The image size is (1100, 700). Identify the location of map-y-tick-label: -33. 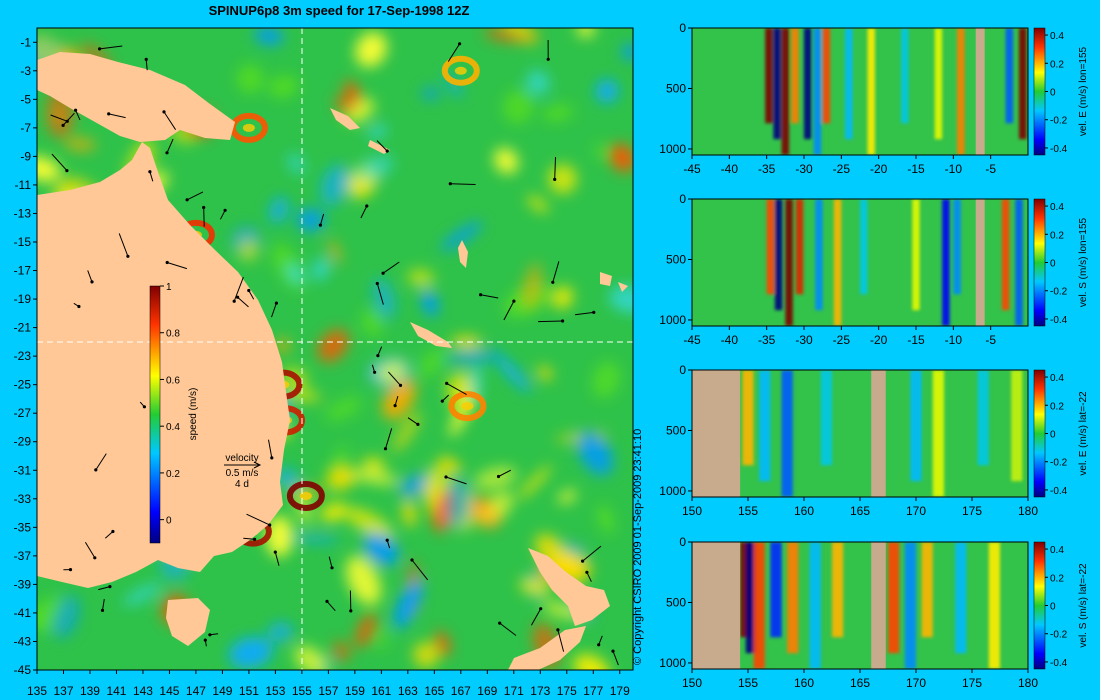
(23, 499).